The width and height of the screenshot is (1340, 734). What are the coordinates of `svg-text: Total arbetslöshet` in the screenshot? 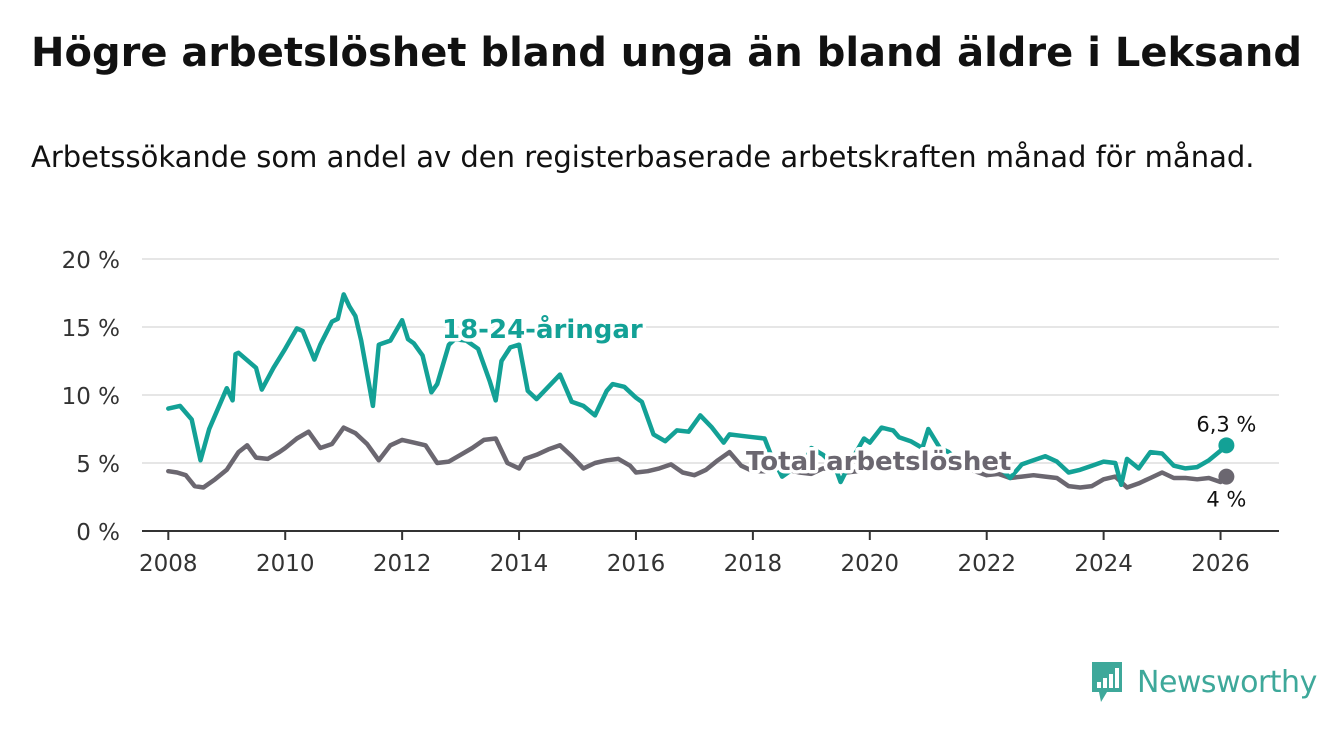 It's located at (878, 462).